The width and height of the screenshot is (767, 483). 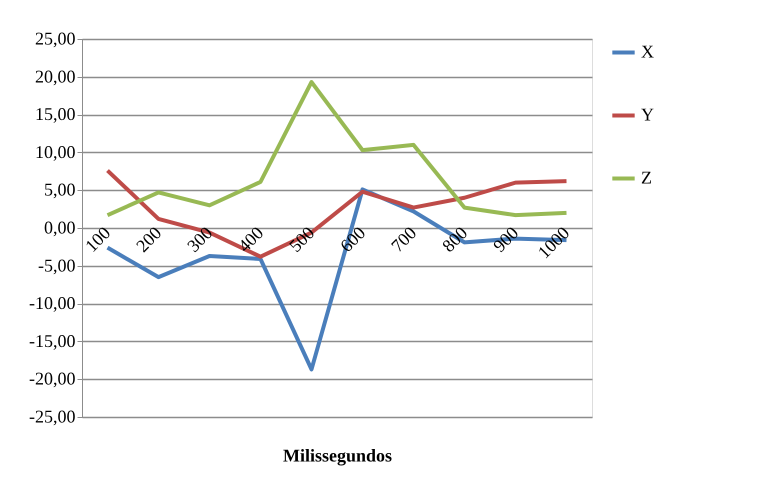 What do you see at coordinates (52, 303) in the screenshot?
I see `y-tick-label: -10,00` at bounding box center [52, 303].